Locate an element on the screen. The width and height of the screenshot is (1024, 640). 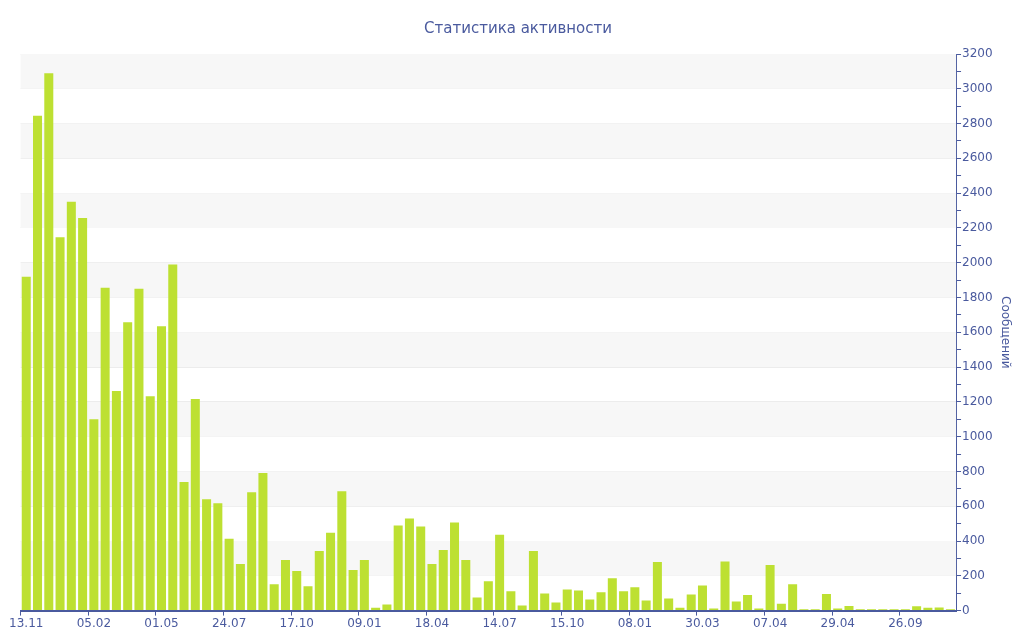
x-tick-label: 05.02 is located at coordinates (94, 622).